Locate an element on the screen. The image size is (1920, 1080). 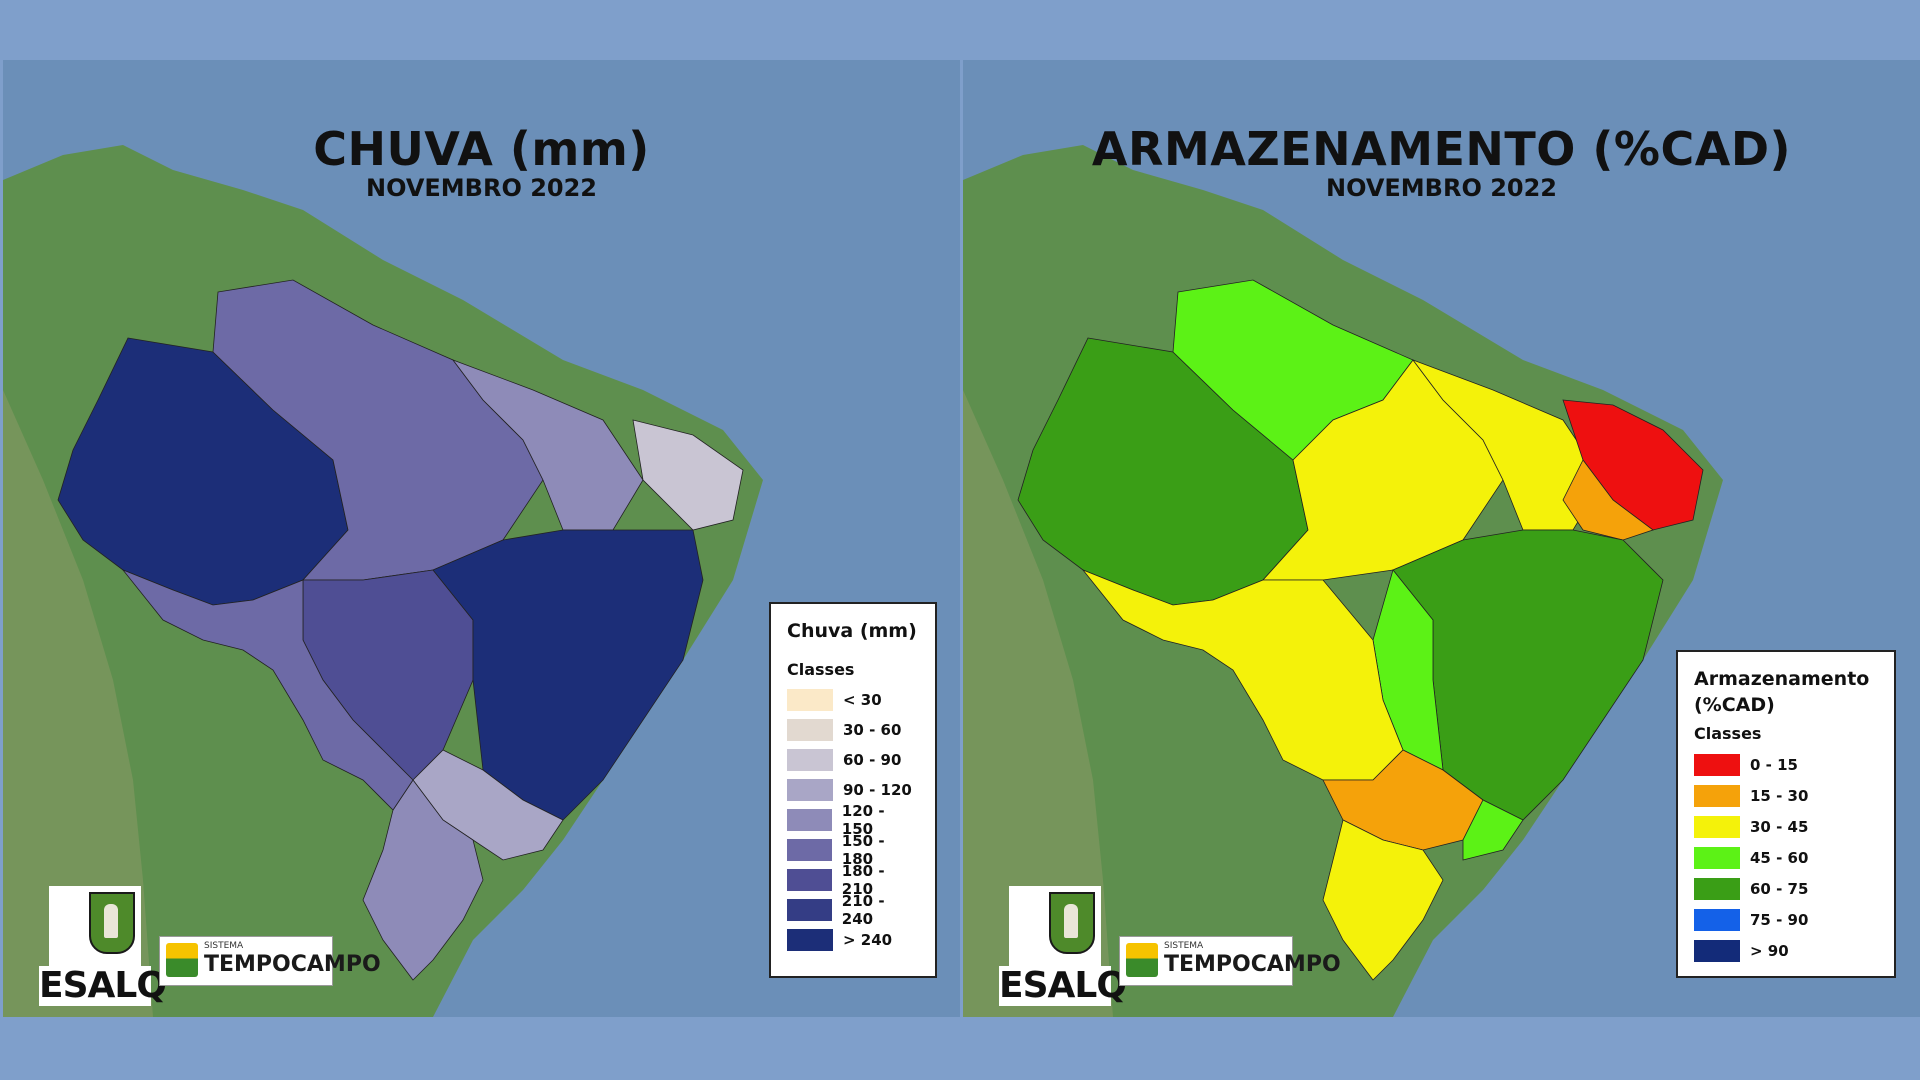
legend-item: 15 - 30 is located at coordinates (1786, 795).